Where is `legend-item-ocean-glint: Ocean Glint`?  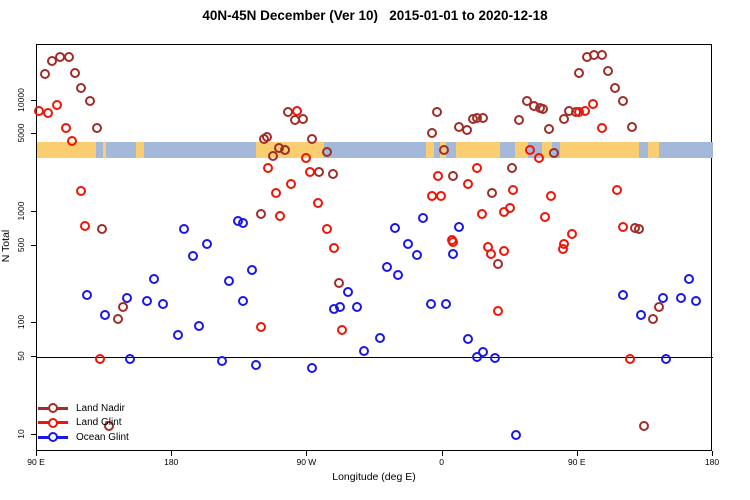 legend-item-ocean-glint: Ocean Glint is located at coordinates (83, 437).